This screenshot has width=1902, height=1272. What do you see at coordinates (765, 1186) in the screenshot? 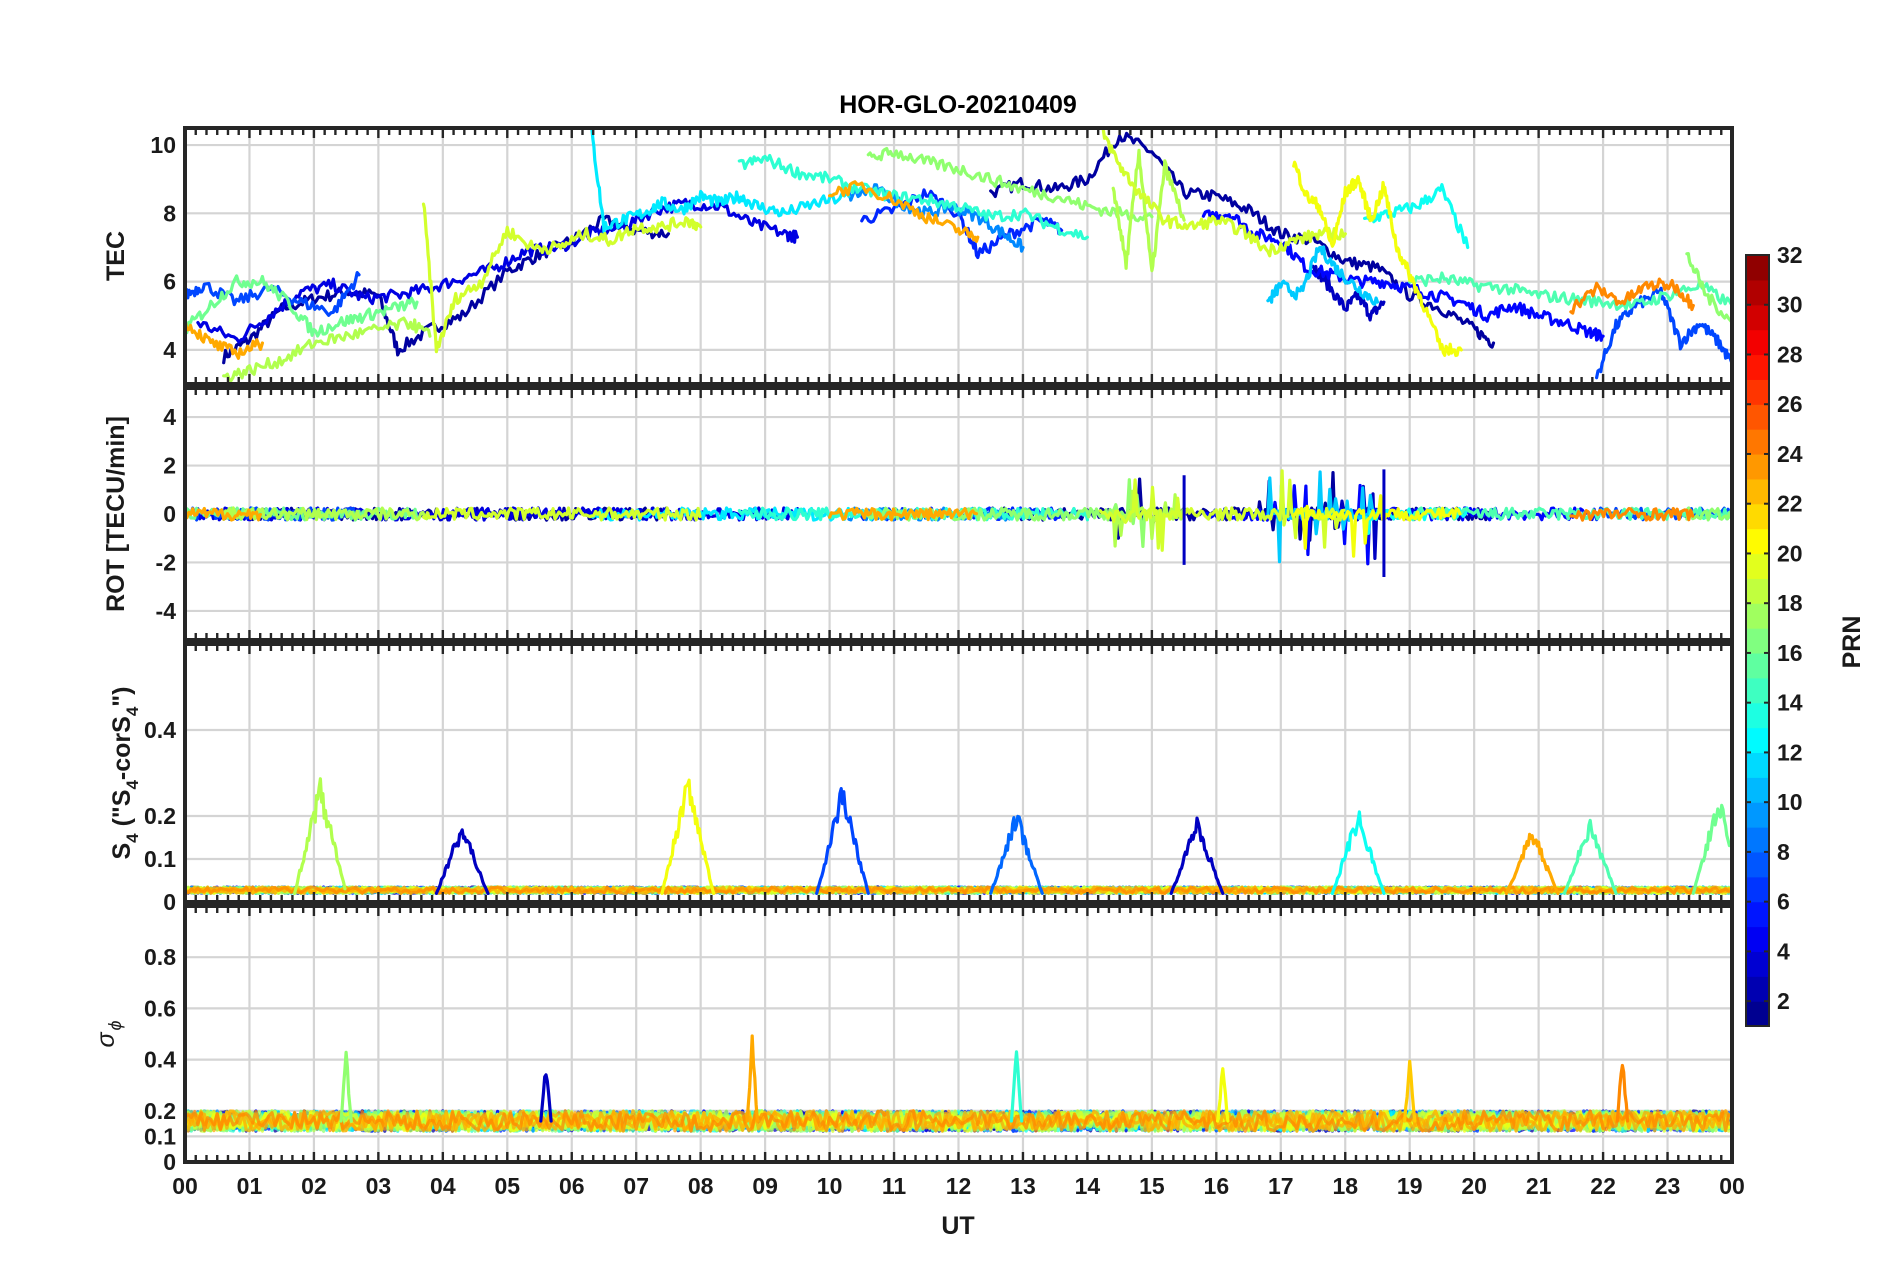
I see `x-tick-label: 09` at bounding box center [765, 1186].